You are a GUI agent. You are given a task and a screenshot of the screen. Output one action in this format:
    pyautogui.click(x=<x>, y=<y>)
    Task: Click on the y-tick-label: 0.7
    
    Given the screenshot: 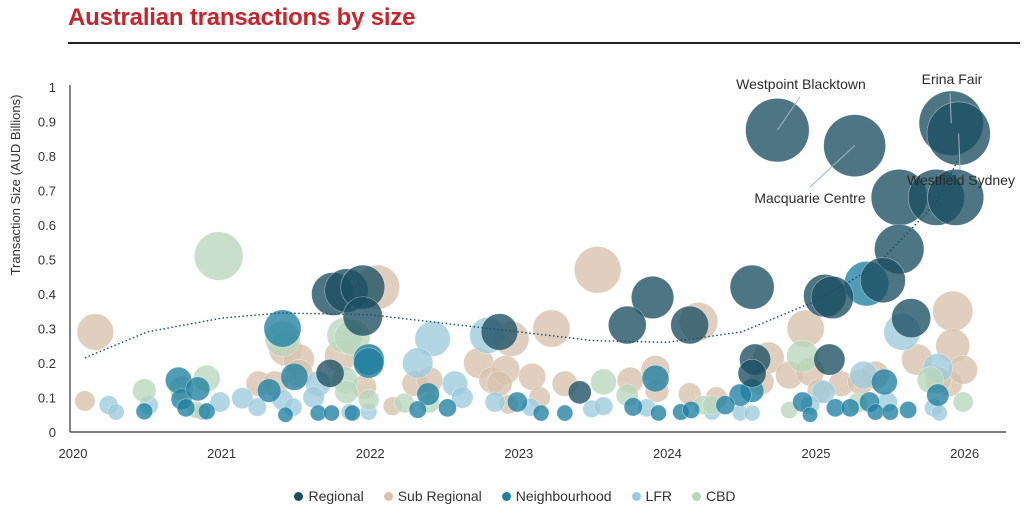 What is the action you would take?
    pyautogui.click(x=47, y=191)
    